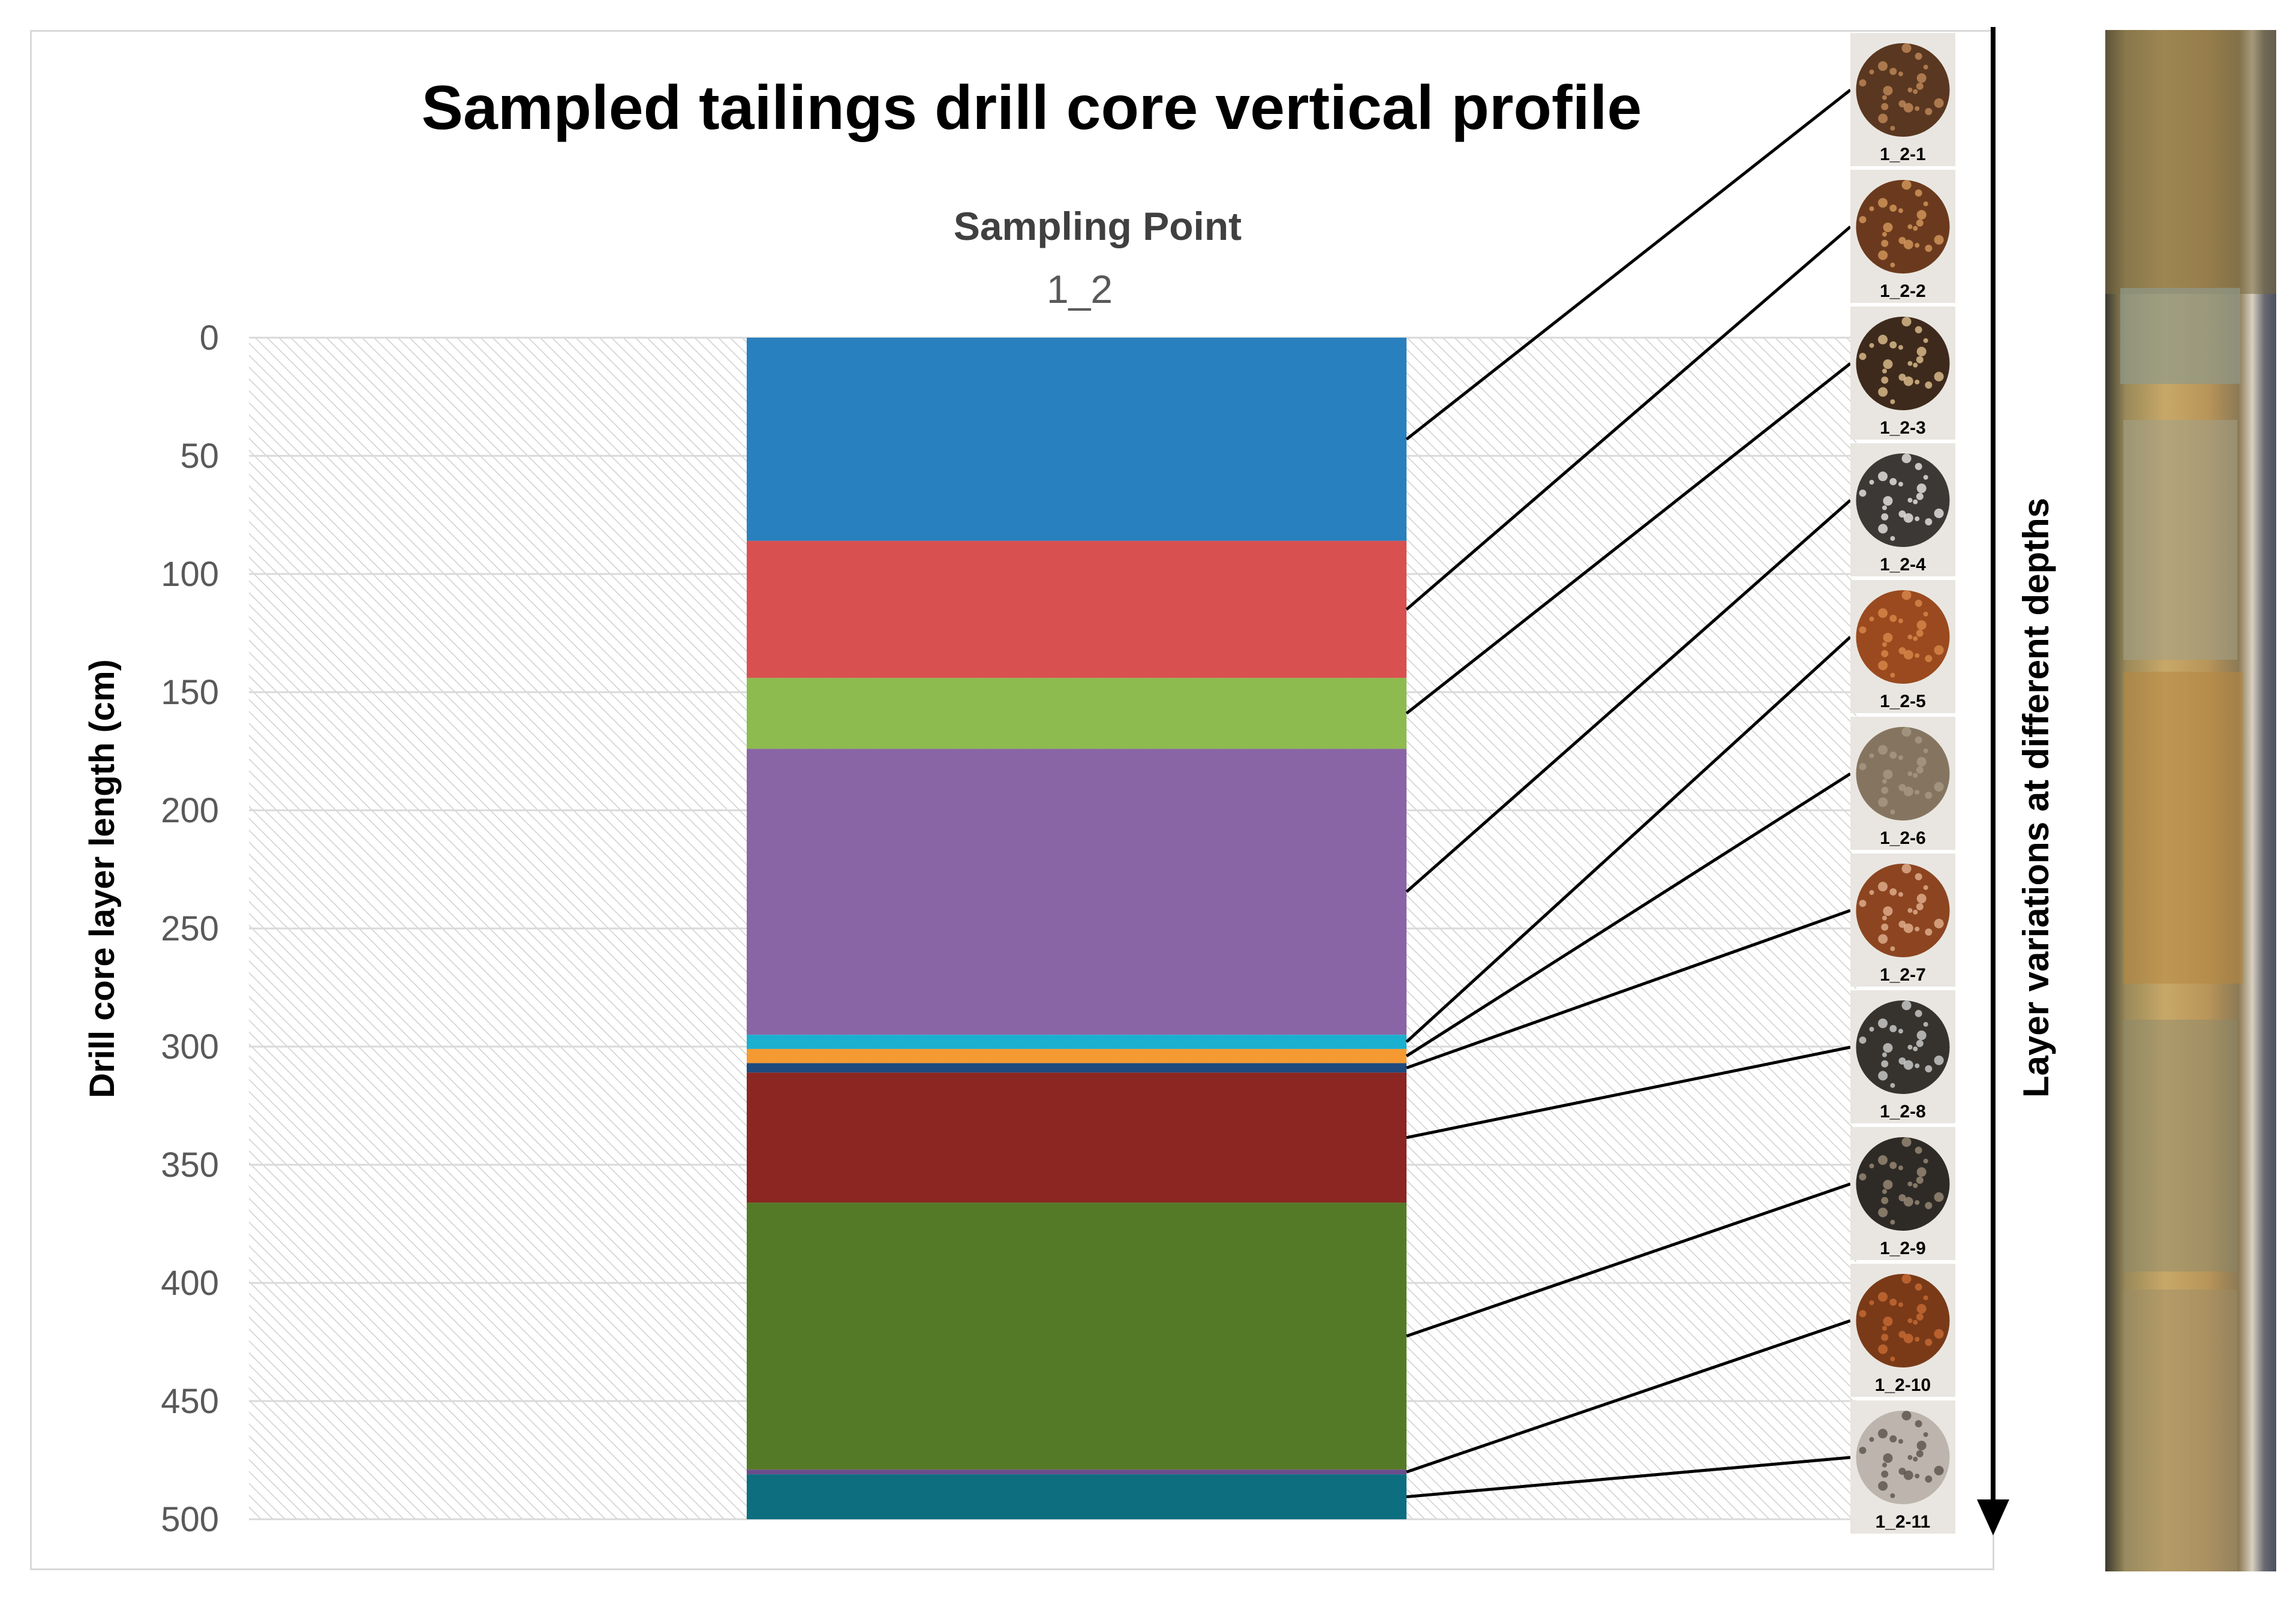 This screenshot has height=1605, width=2296. I want to click on sample-thumbnail-1_2-8: 1_2-8, so click(1902, 1056).